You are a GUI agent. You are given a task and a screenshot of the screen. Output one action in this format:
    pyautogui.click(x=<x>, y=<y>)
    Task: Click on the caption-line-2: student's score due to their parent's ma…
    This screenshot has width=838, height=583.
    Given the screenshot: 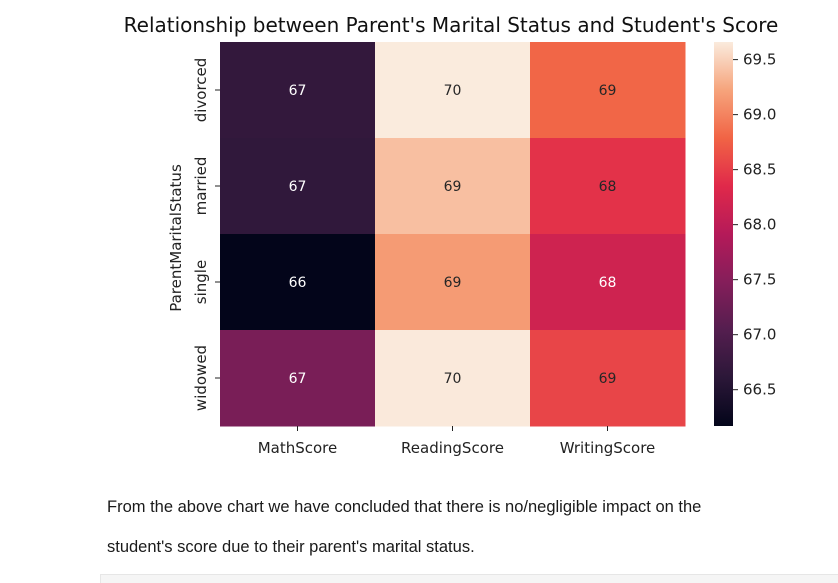 What is the action you would take?
    pyautogui.click(x=291, y=547)
    